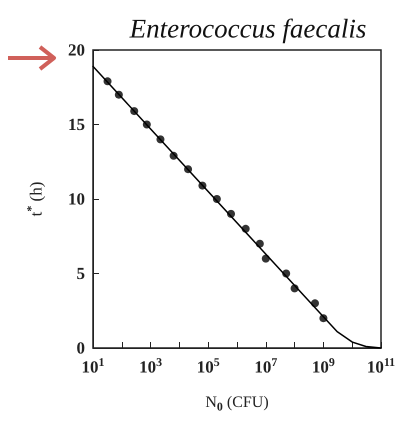 The width and height of the screenshot is (411, 428). I want to click on y-tick-label: 5, so click(80, 273).